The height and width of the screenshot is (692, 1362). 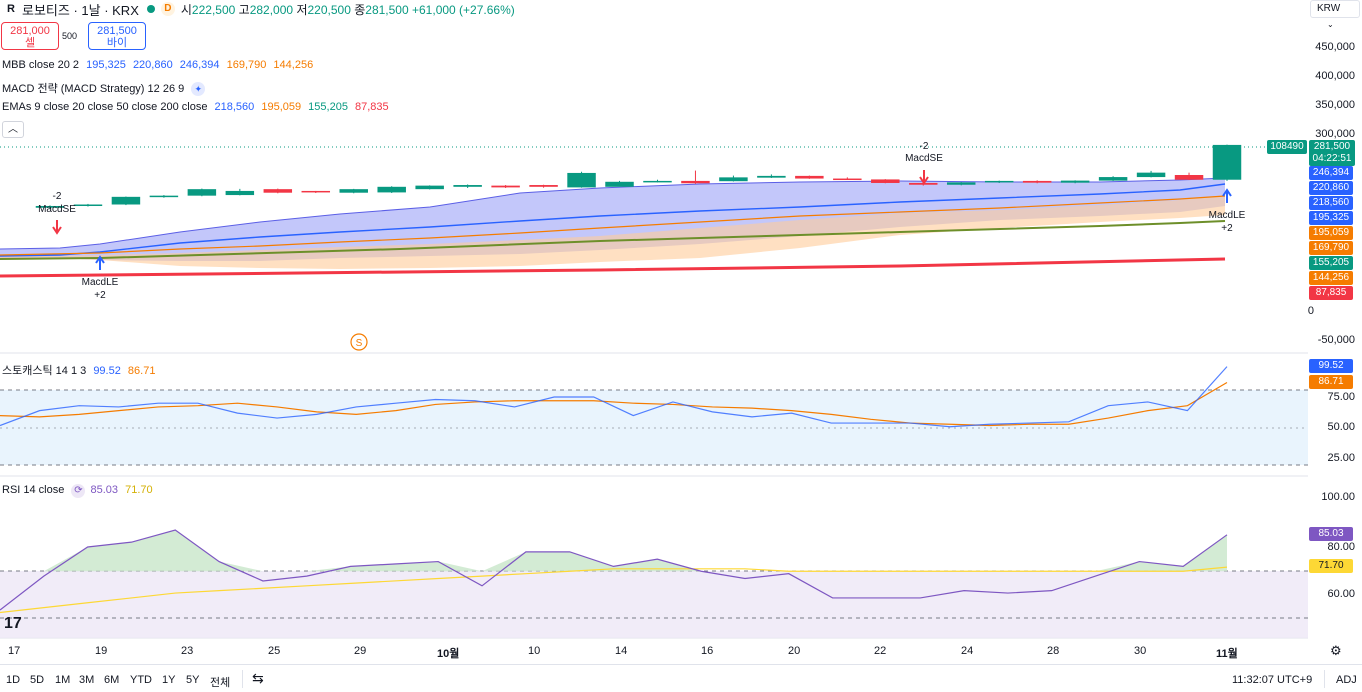 What do you see at coordinates (78, 370) in the screenshot?
I see `legend-stoch: 스토캐스틱 14 1 3 99.52 86.71` at bounding box center [78, 370].